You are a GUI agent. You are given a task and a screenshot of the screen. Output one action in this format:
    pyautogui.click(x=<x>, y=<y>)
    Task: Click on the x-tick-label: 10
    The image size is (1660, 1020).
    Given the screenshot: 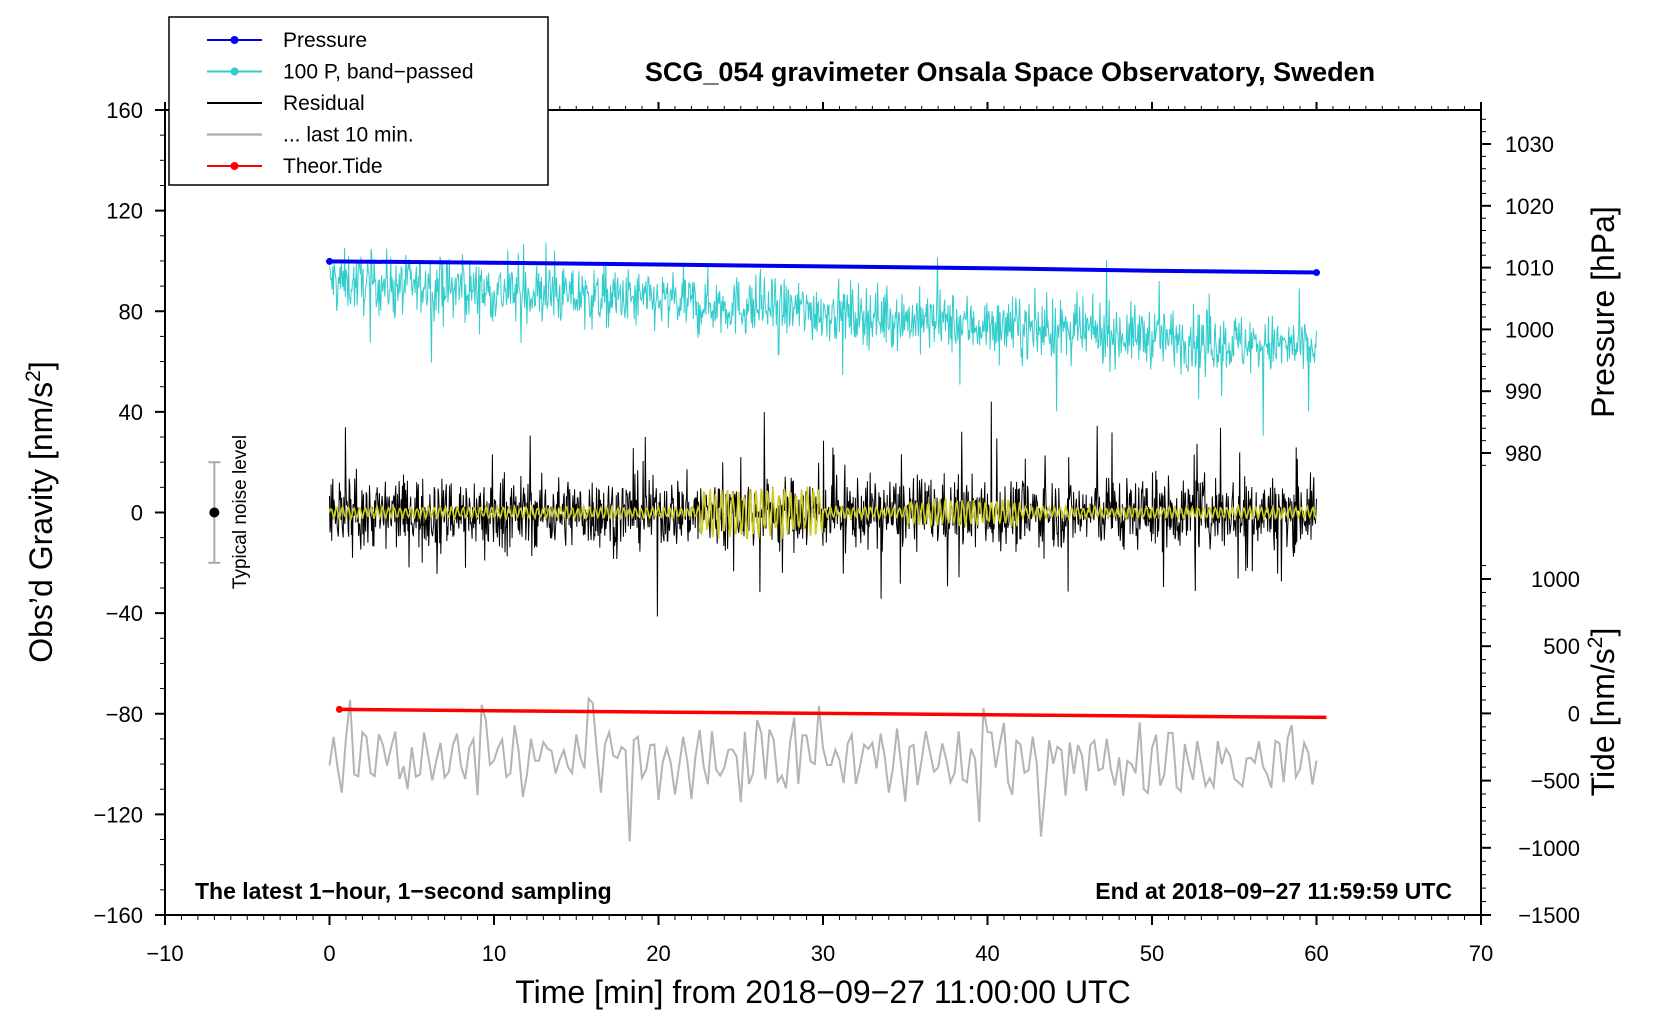 What is the action you would take?
    pyautogui.click(x=494, y=953)
    